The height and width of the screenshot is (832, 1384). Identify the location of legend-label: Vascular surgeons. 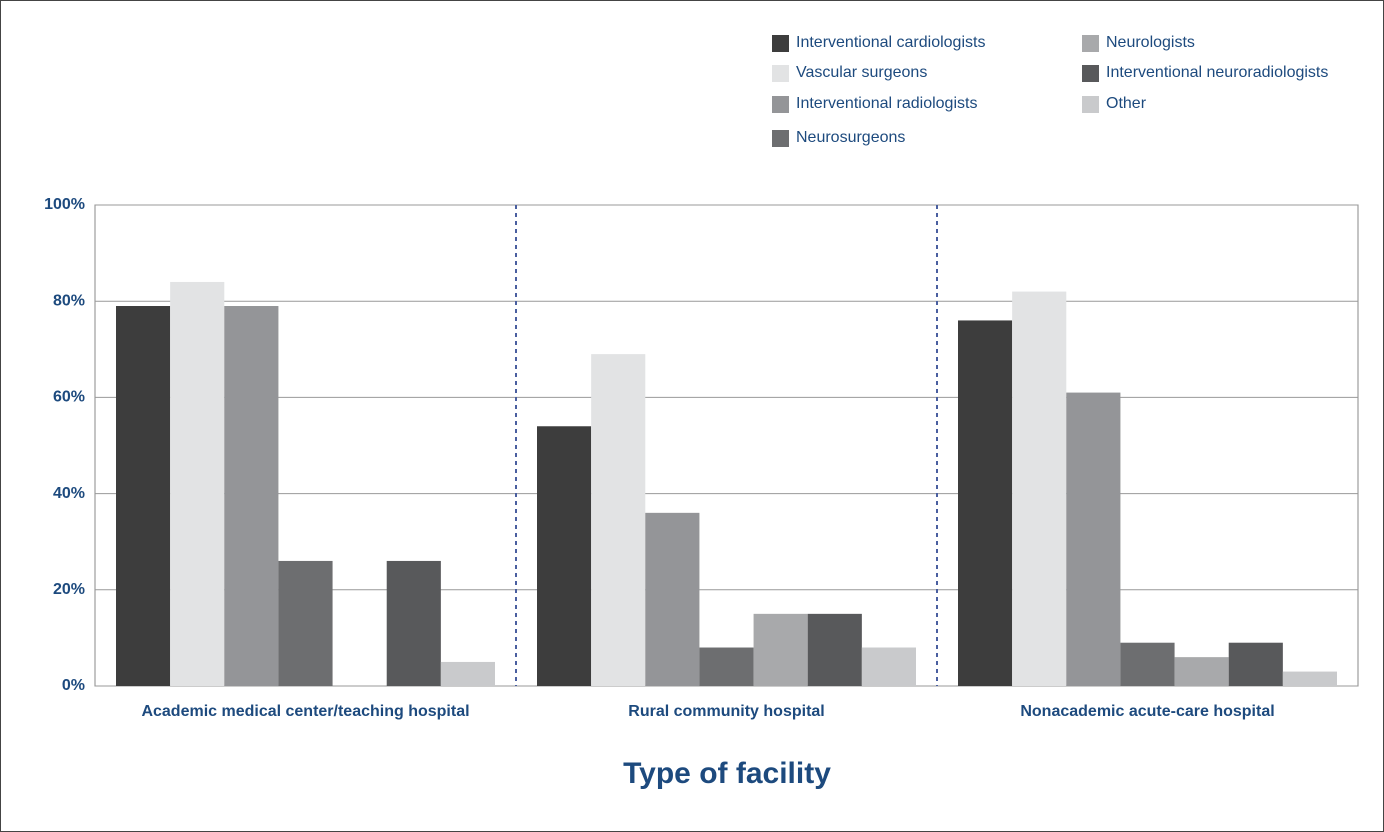
(861, 72).